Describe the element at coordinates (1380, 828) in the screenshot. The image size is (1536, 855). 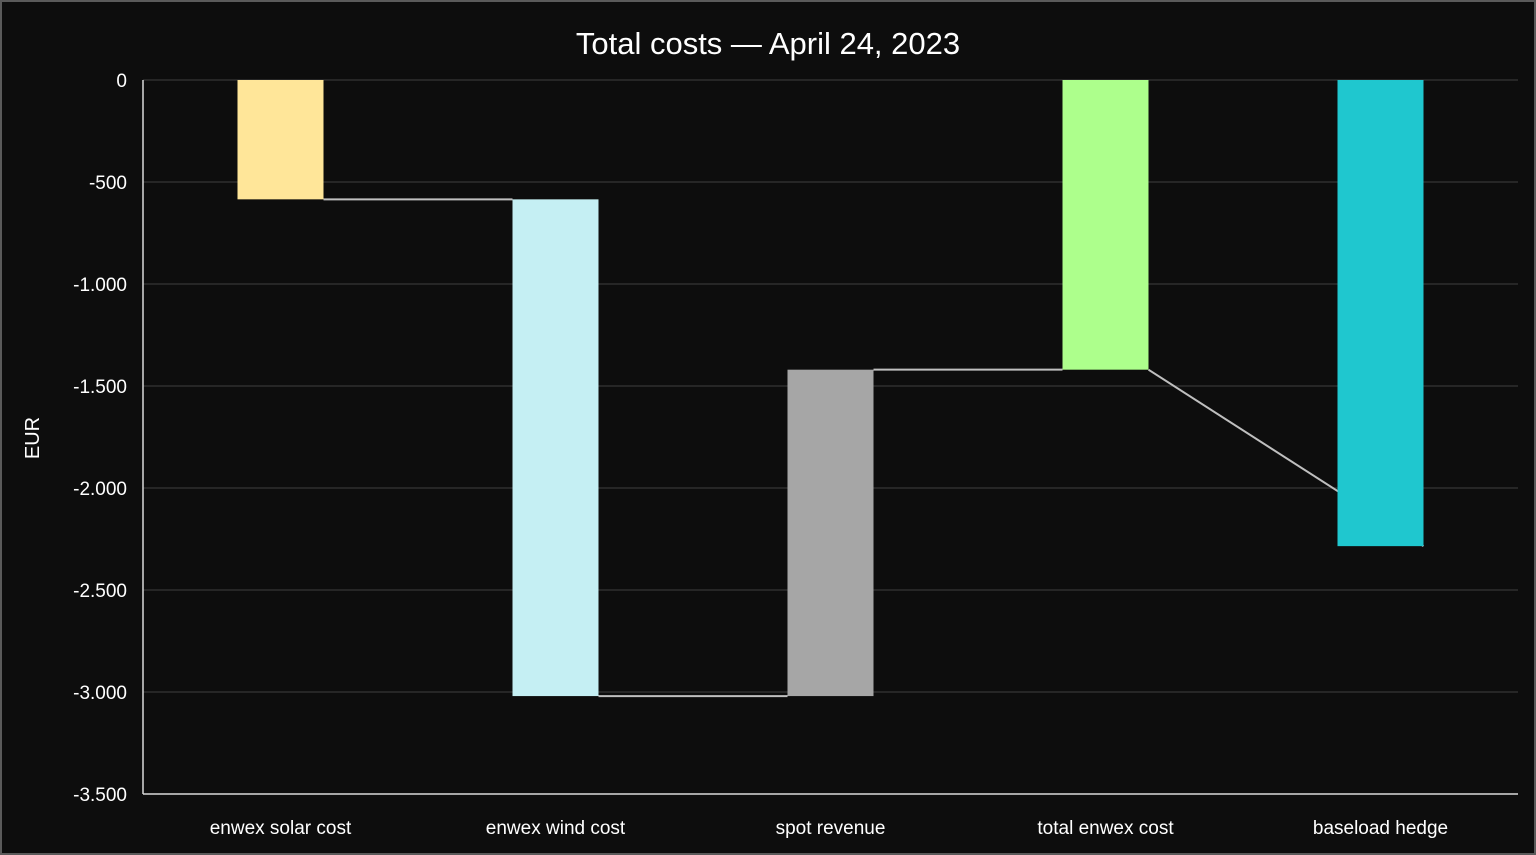
I see `x-tick-label: baseload hedge` at that location.